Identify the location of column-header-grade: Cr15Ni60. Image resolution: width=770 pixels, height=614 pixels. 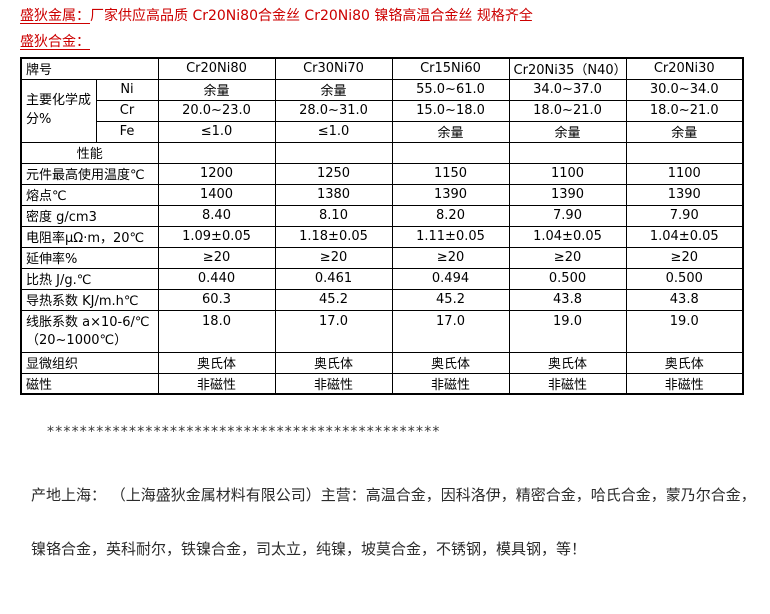
(450, 68).